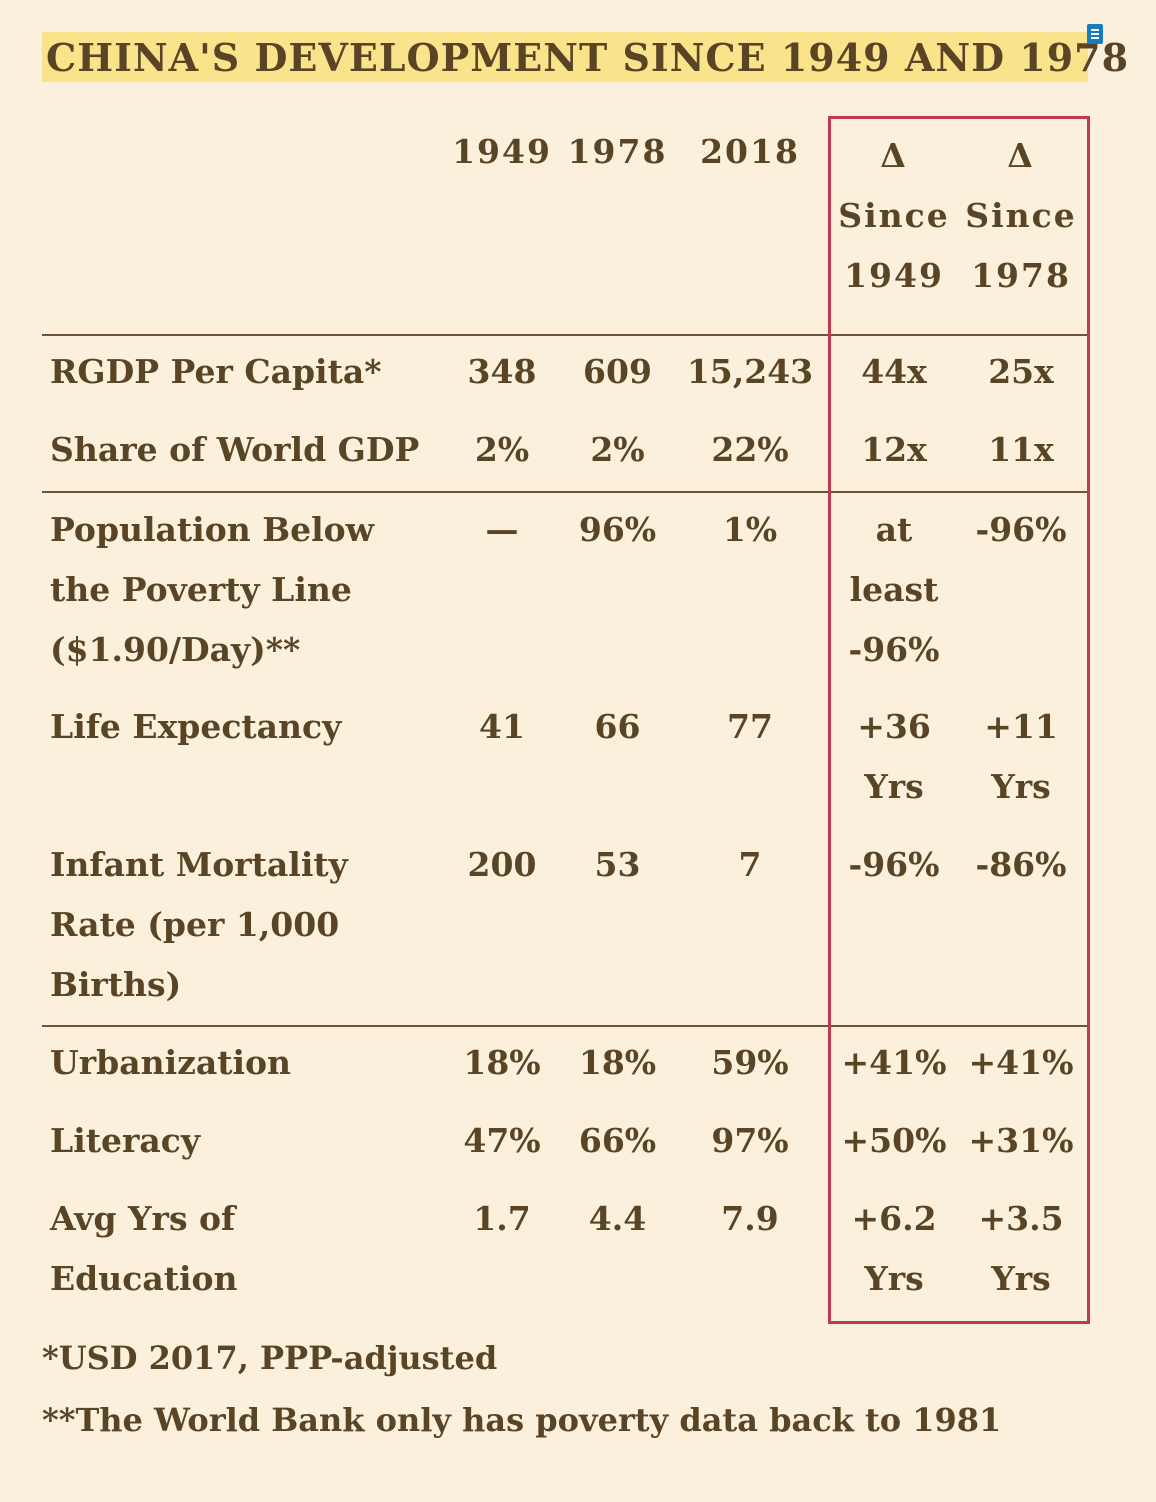 The width and height of the screenshot is (1156, 1502). What do you see at coordinates (617, 1062) in the screenshot?
I see `urbanization-1978: 18%` at bounding box center [617, 1062].